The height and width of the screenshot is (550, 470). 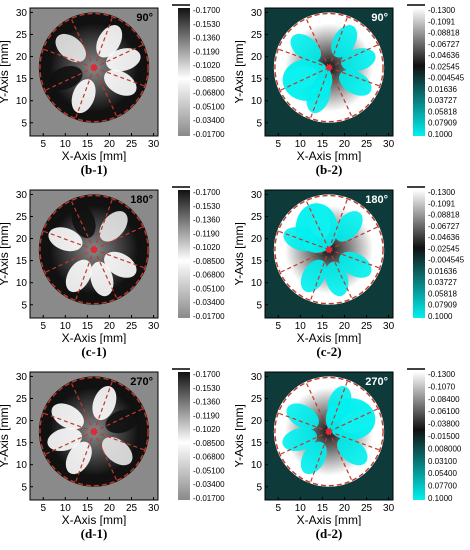 What do you see at coordinates (94, 169) in the screenshot?
I see `panel-caption: (b-1)` at bounding box center [94, 169].